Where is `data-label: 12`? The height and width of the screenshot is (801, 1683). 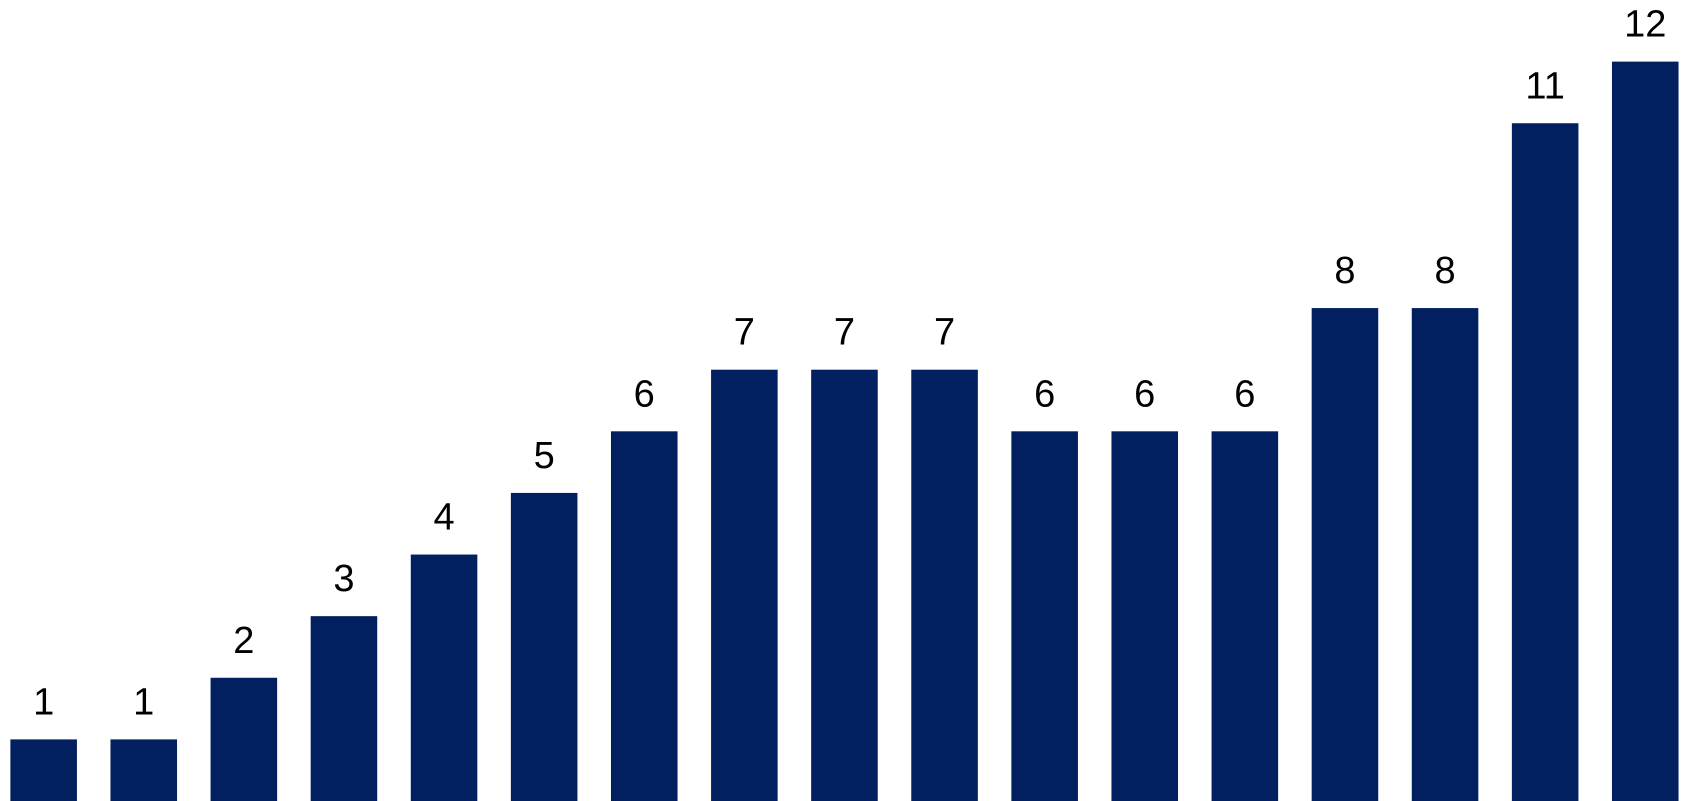 data-label: 12 is located at coordinates (1645, 25).